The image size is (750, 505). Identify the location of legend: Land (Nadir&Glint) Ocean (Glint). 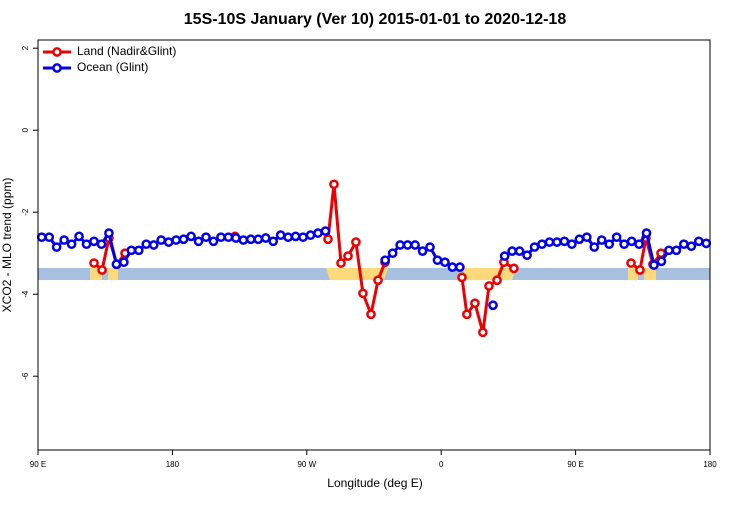
(109, 59).